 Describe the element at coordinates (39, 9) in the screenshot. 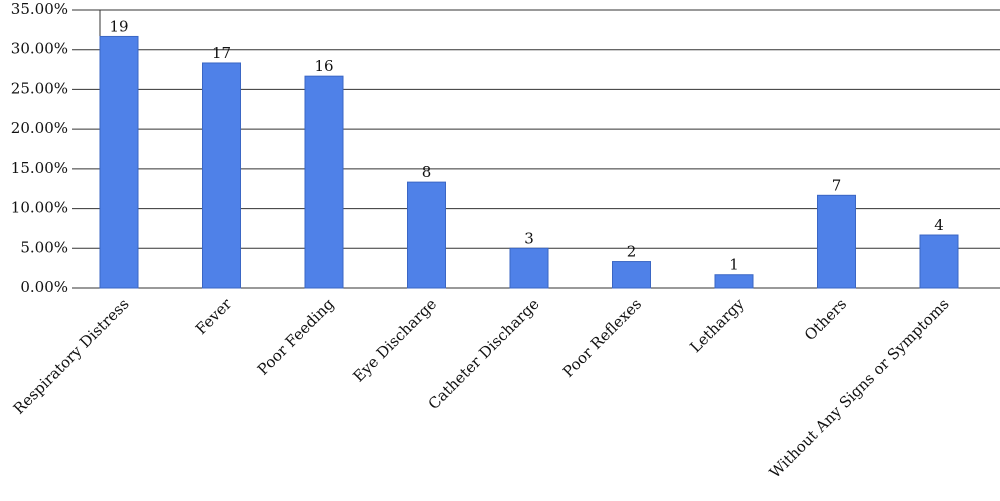

I see `y-tick-label: 35.00%` at that location.